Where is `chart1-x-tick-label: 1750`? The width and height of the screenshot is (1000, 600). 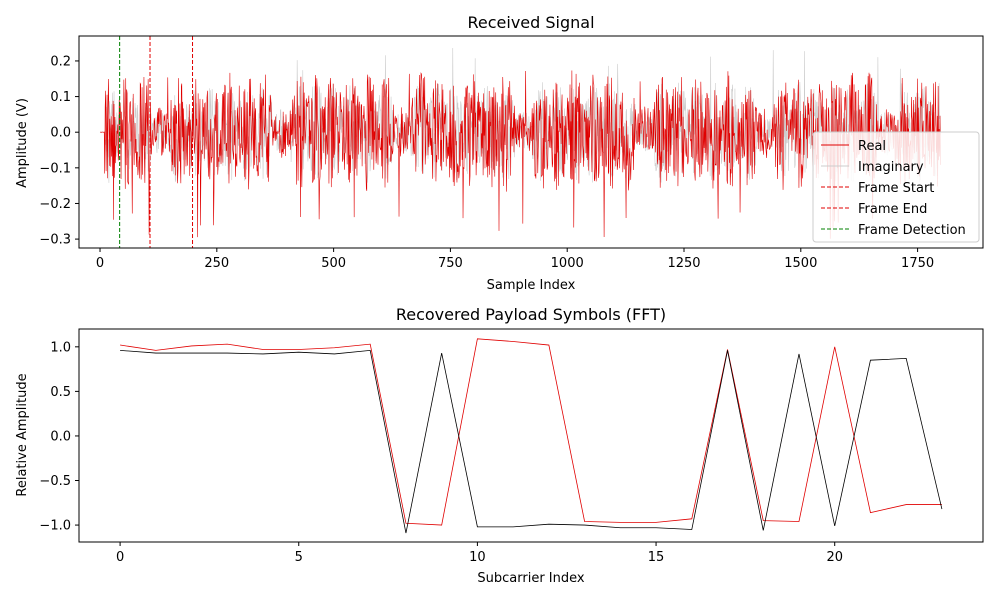 chart1-x-tick-label: 1750 is located at coordinates (917, 263).